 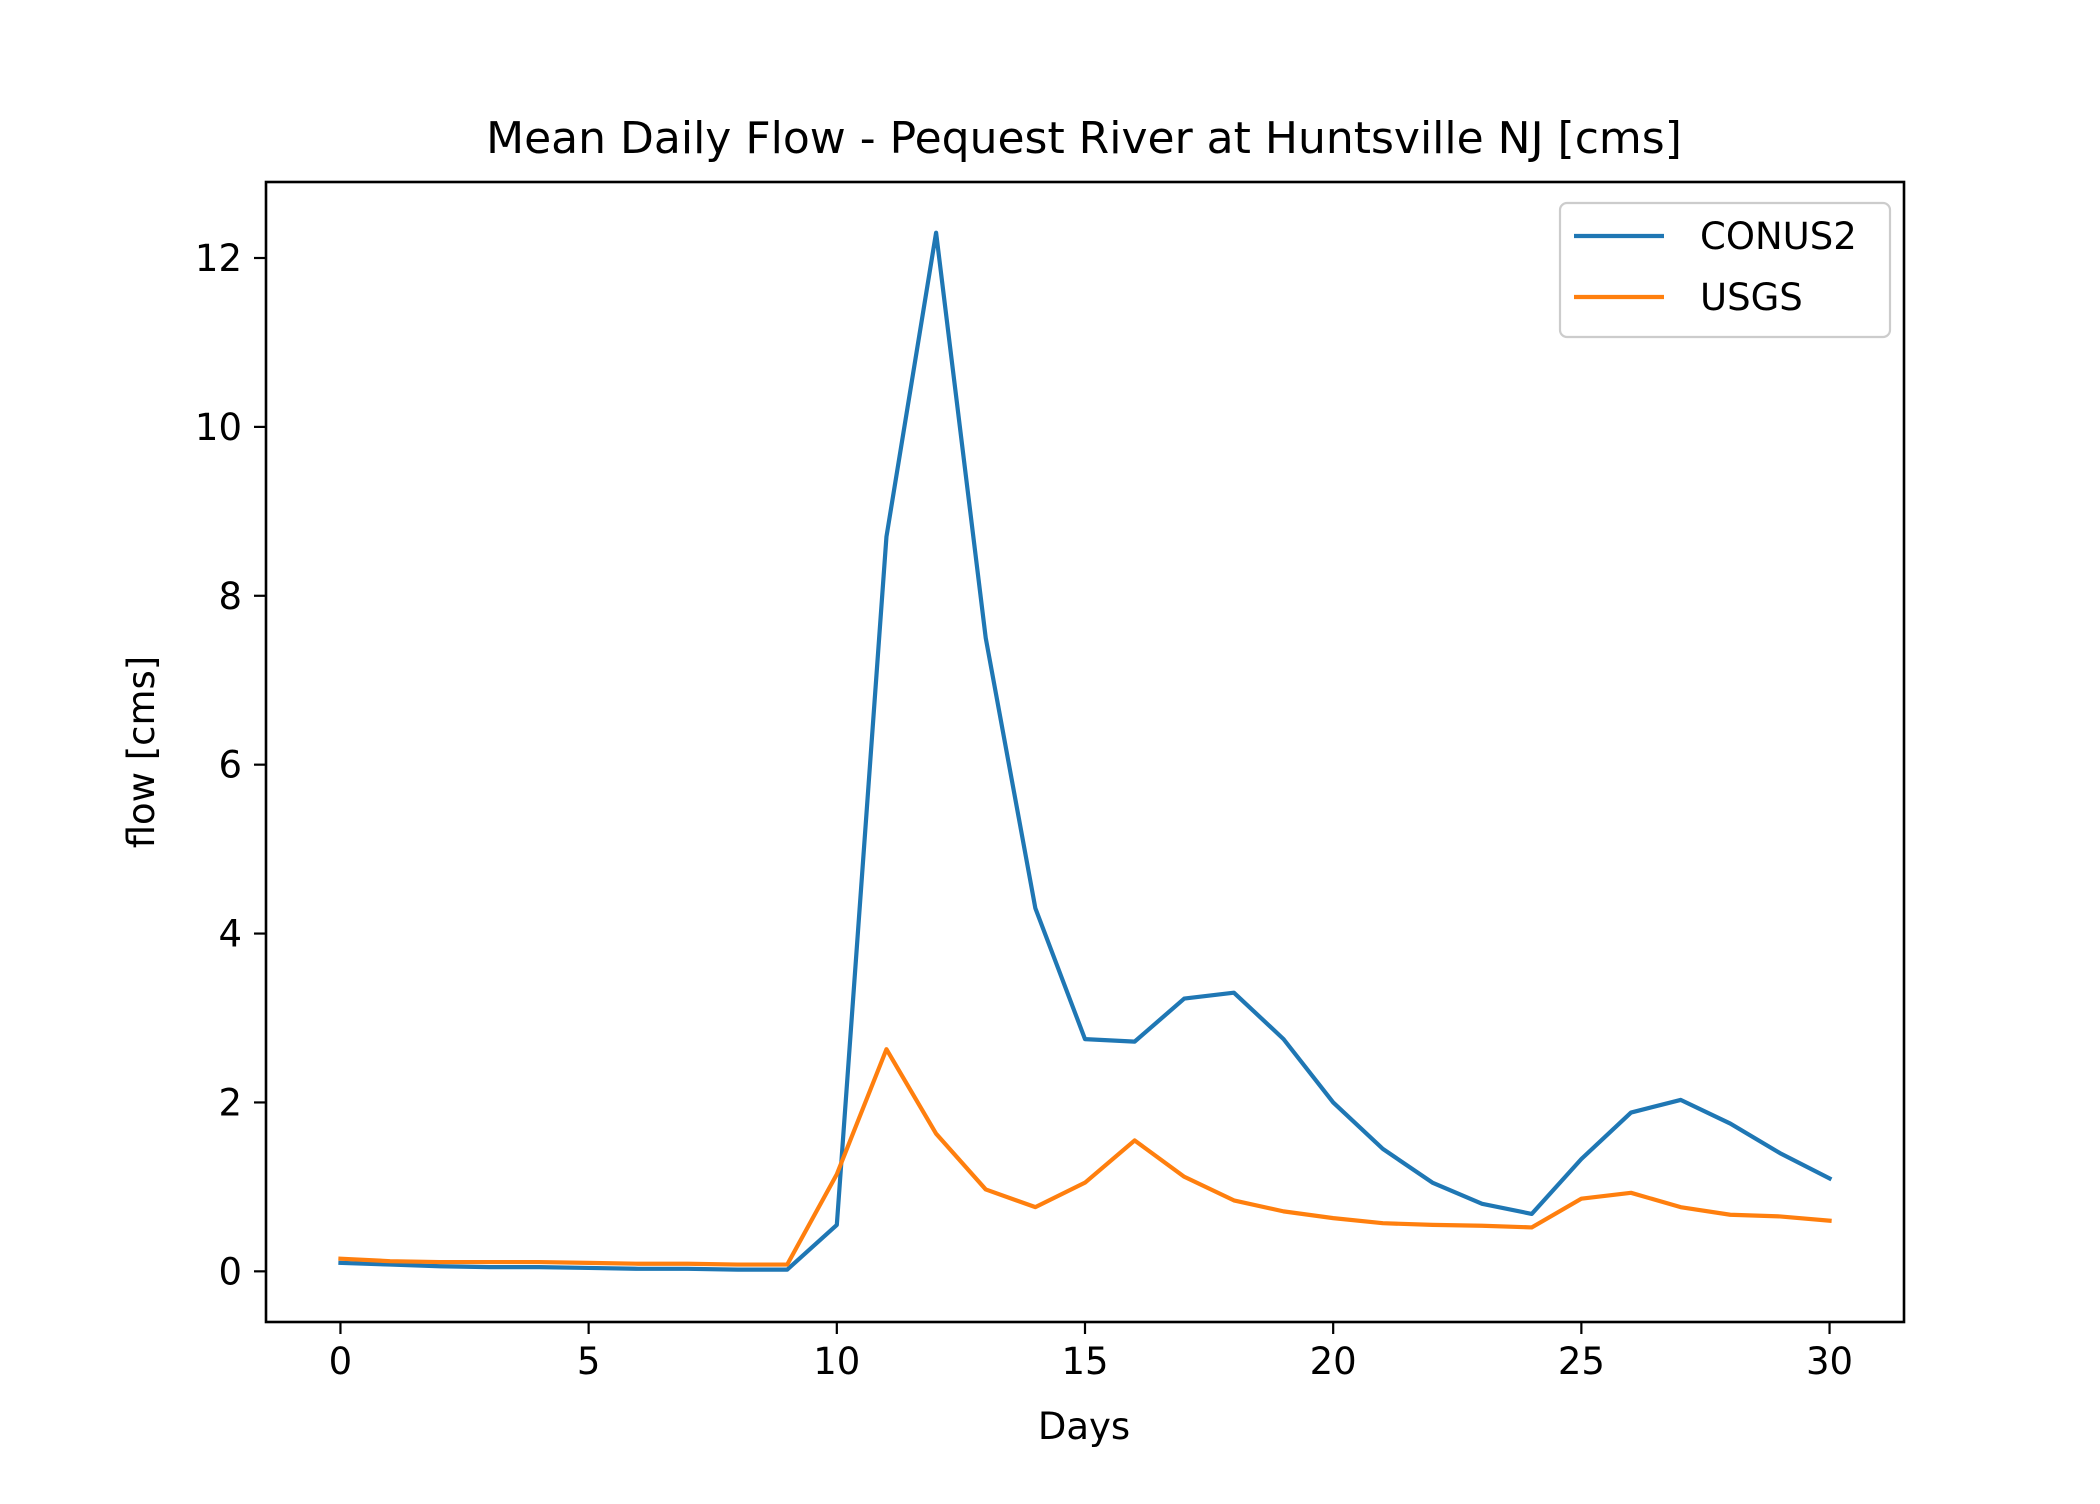 I want to click on legend-label-conus2: CONUS2, so click(x=1778, y=236).